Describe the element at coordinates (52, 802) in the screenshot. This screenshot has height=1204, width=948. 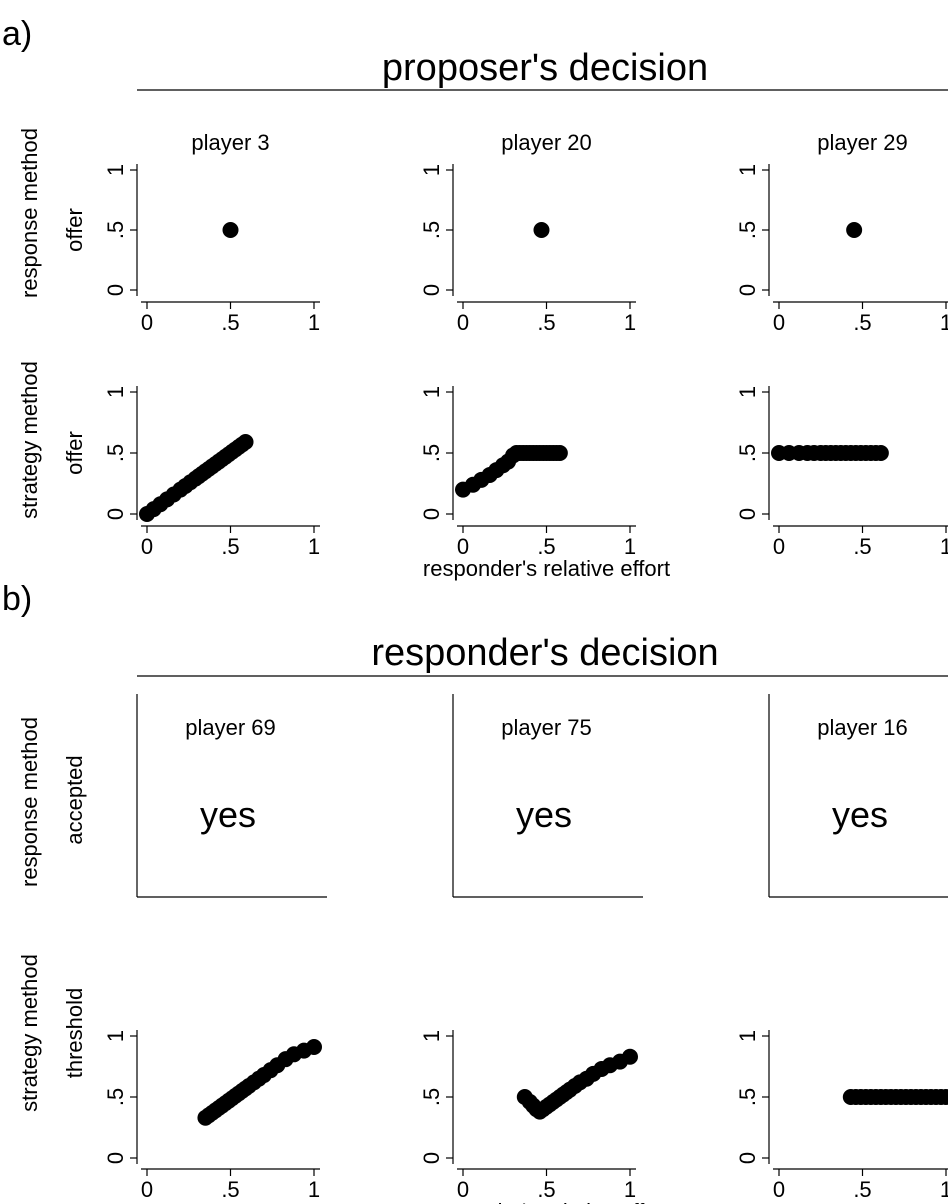
I see `row-label-b-response: response method accepted` at that location.